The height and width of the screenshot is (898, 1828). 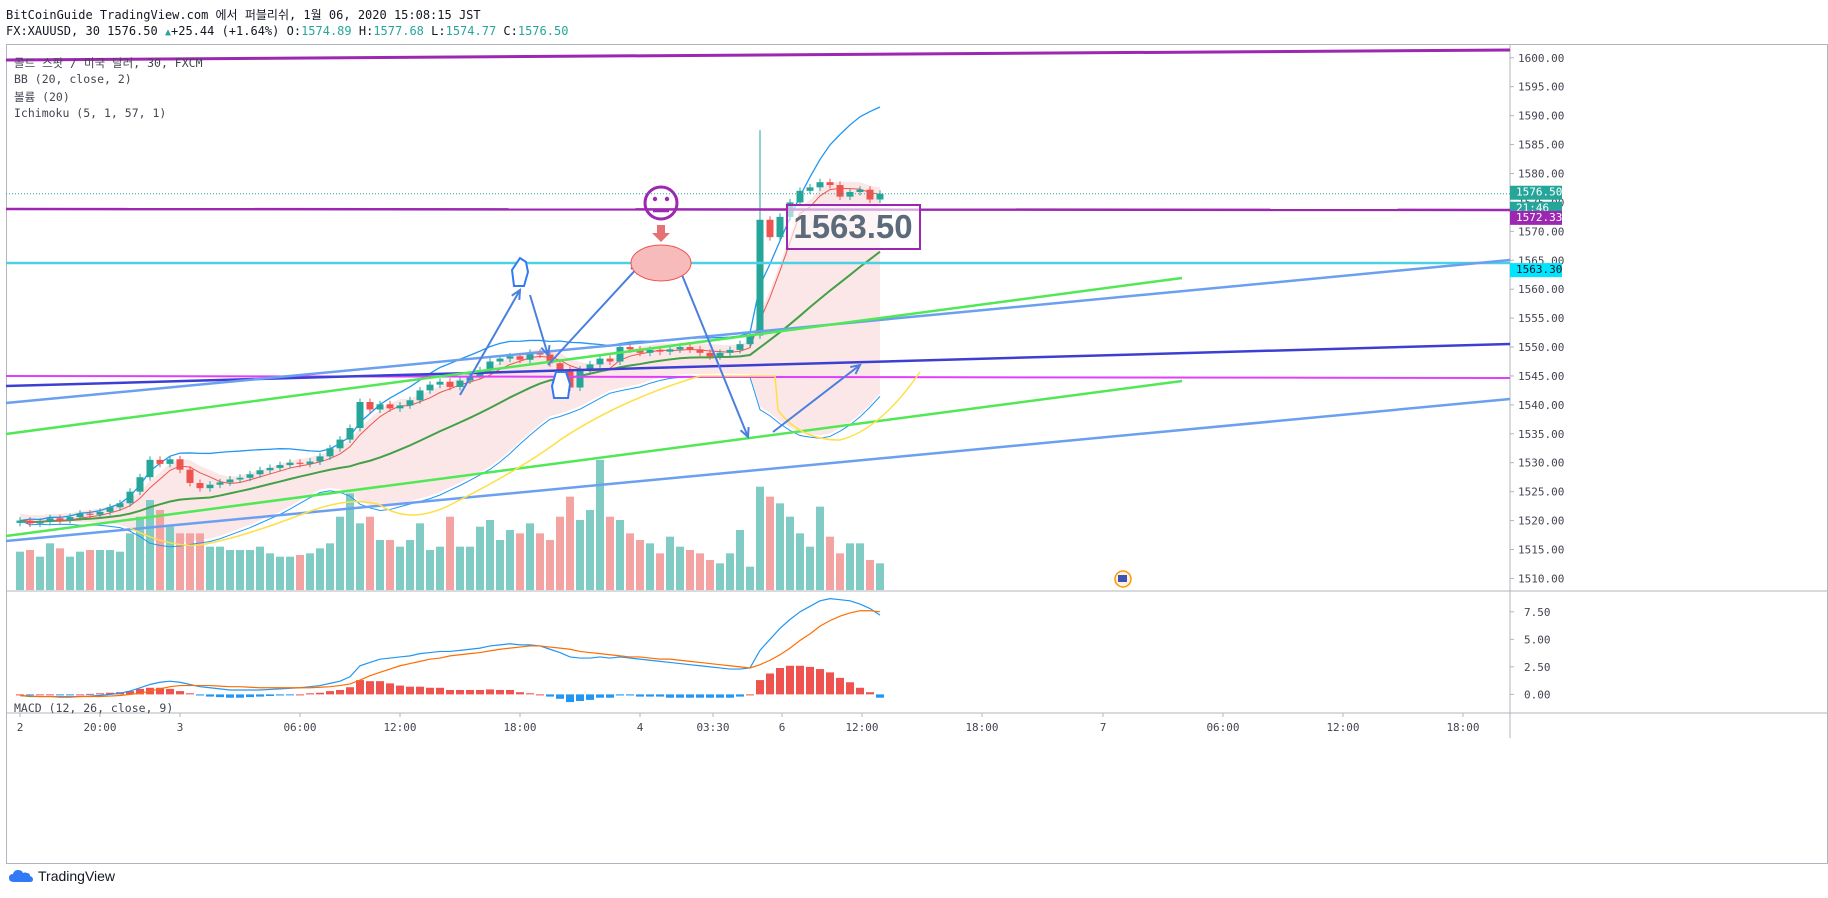 What do you see at coordinates (853, 227) in the screenshot?
I see `annotation-box` at bounding box center [853, 227].